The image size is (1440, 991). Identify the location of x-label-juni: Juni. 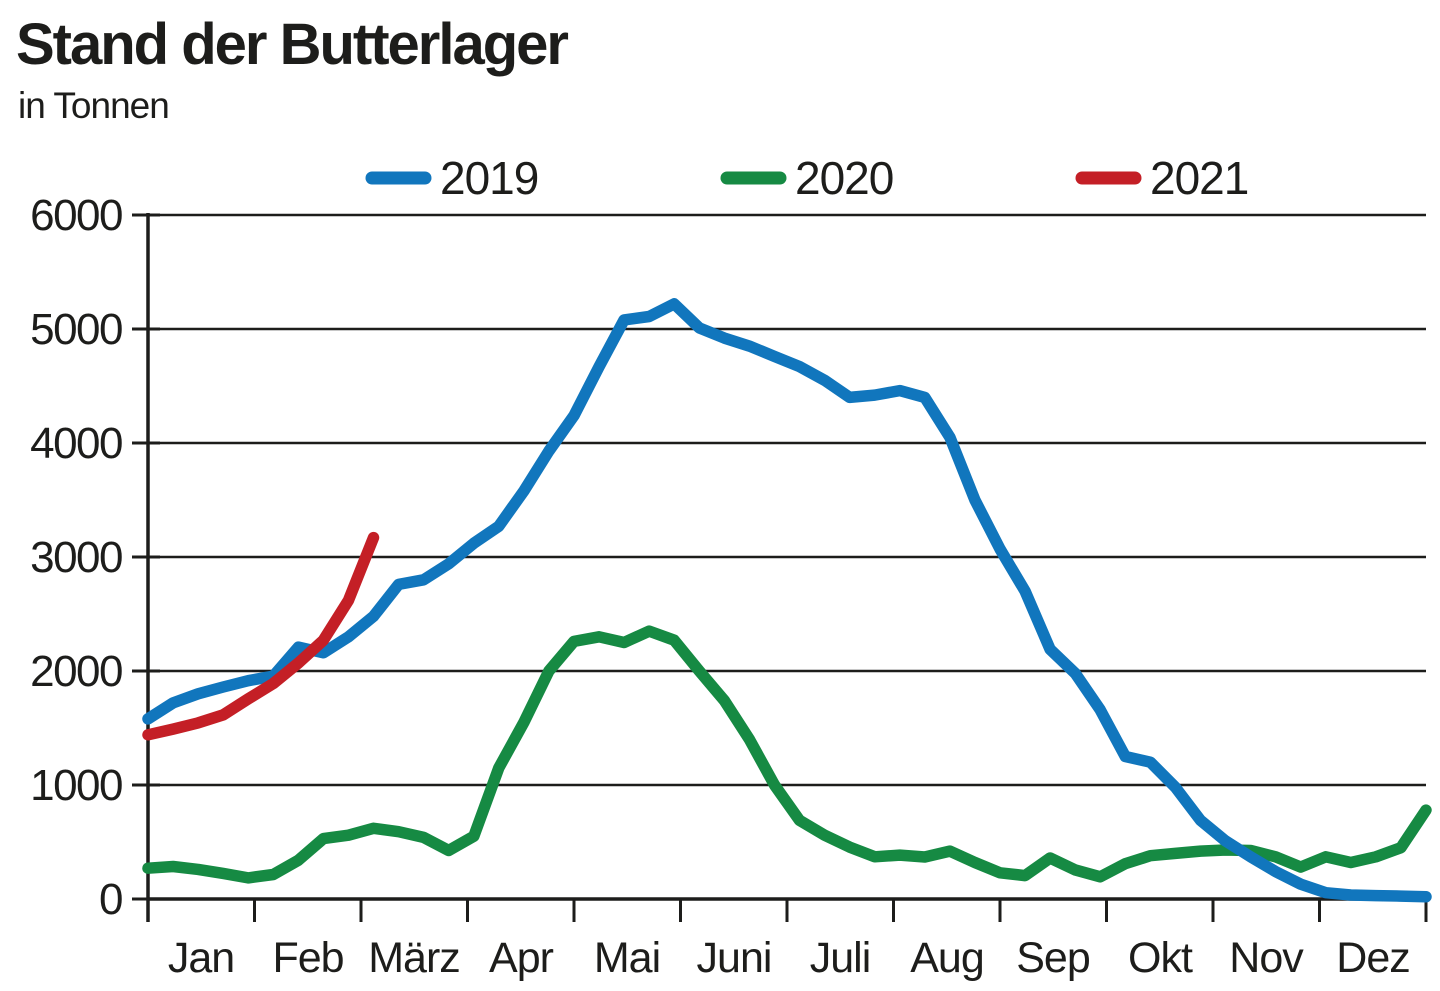
(734, 958).